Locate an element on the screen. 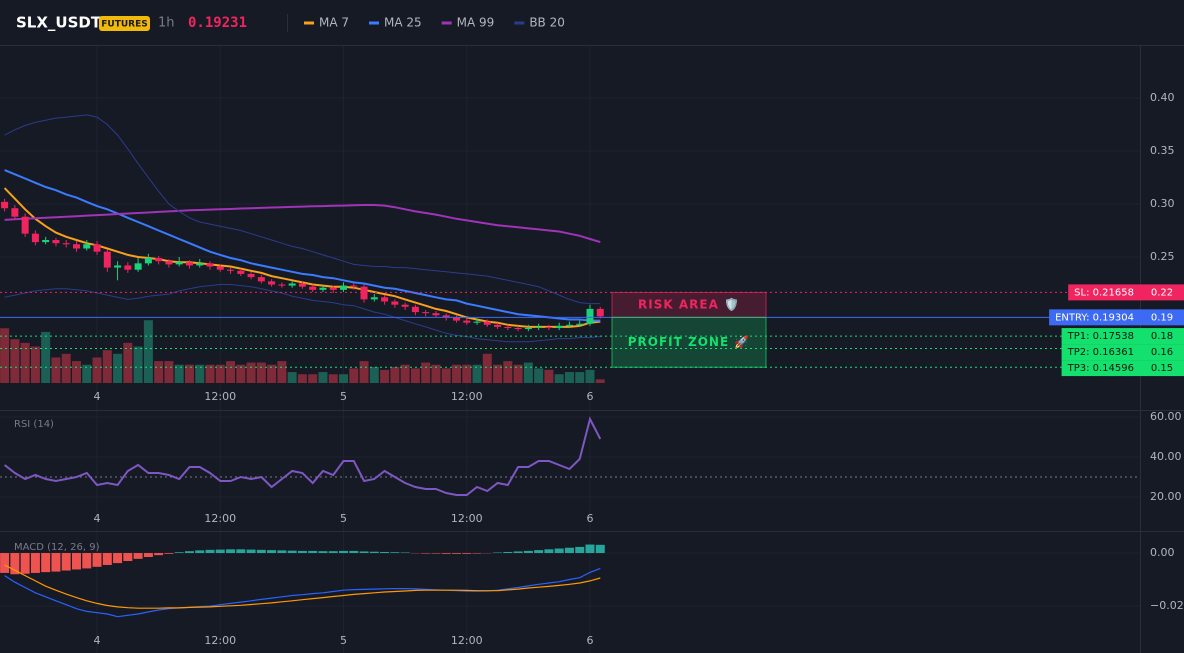 The width and height of the screenshot is (1184, 653). level-tag-label: ENTRY: 0.19304 is located at coordinates (1094, 317).